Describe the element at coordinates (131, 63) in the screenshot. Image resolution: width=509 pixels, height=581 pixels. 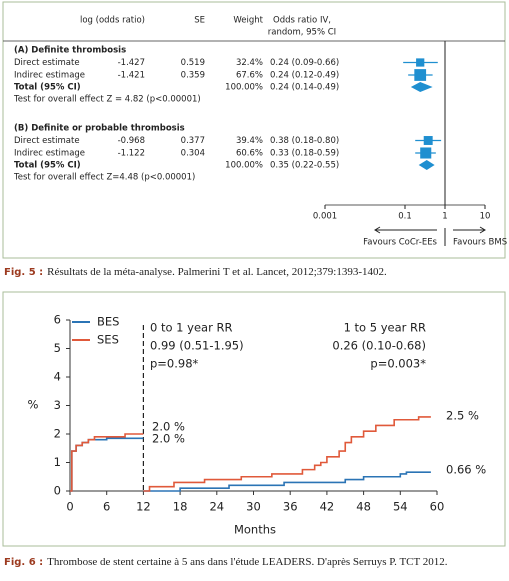
I see `log-or: -1.427` at that location.